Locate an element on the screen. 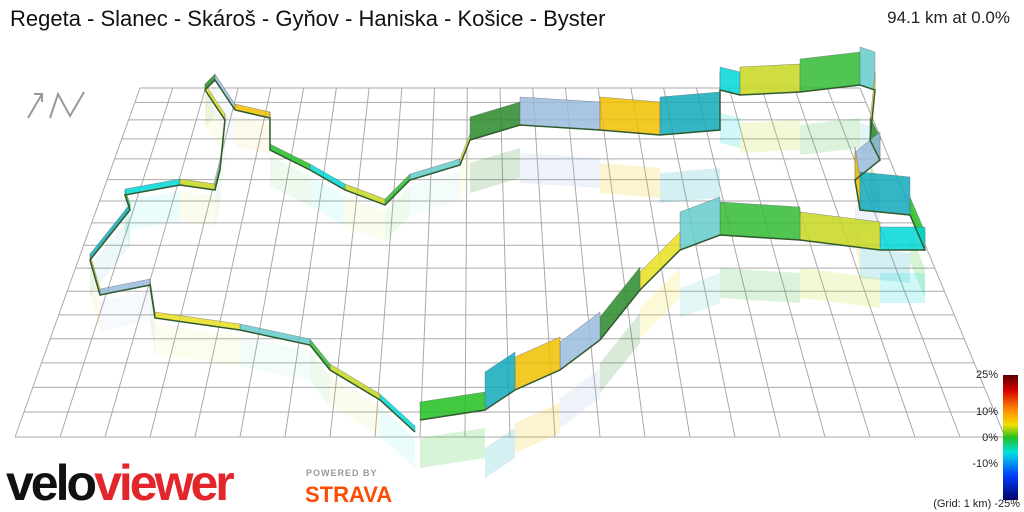  gradient-scale is located at coordinates (1010, 437).